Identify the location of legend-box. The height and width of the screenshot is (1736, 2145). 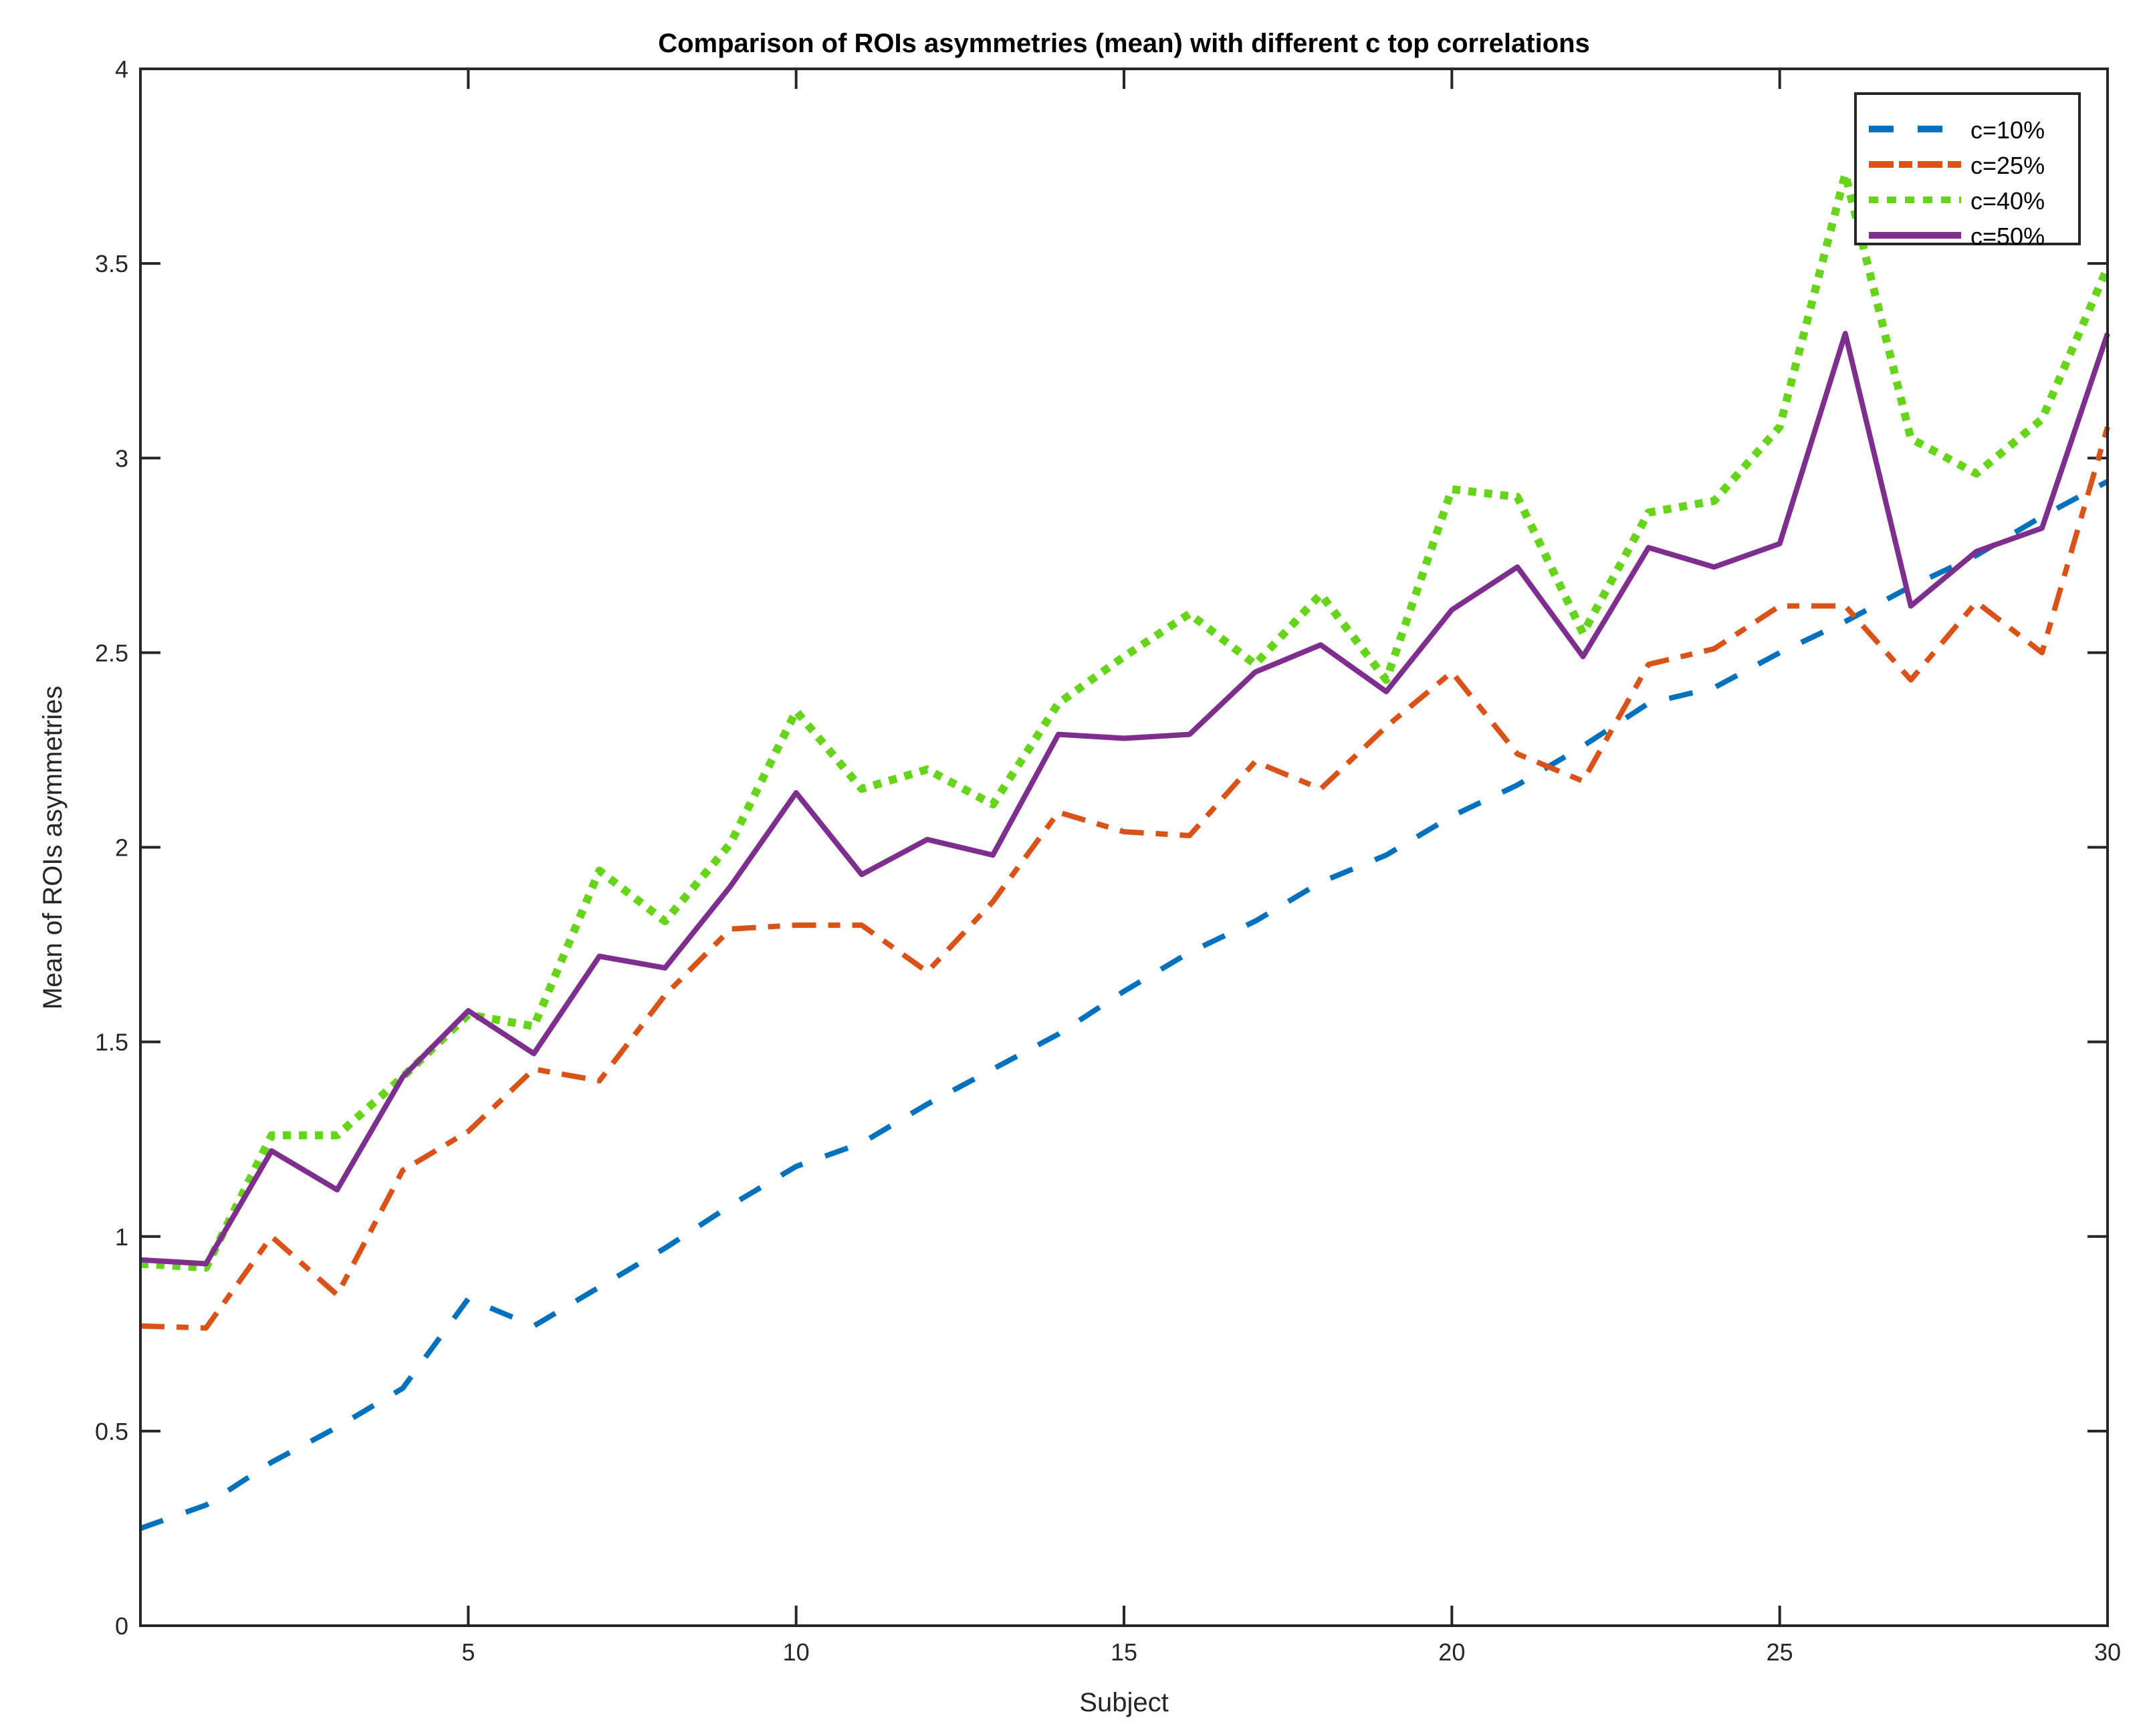
(1967, 168).